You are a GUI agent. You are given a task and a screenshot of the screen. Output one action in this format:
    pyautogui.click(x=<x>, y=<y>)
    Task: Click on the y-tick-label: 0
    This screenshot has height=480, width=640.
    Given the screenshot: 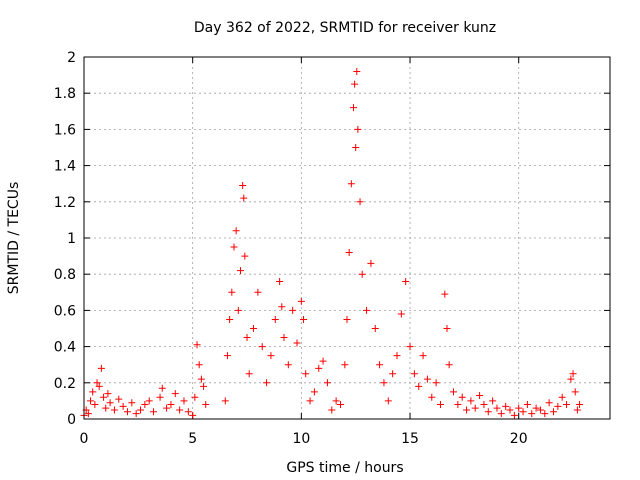 What is the action you would take?
    pyautogui.click(x=71, y=420)
    